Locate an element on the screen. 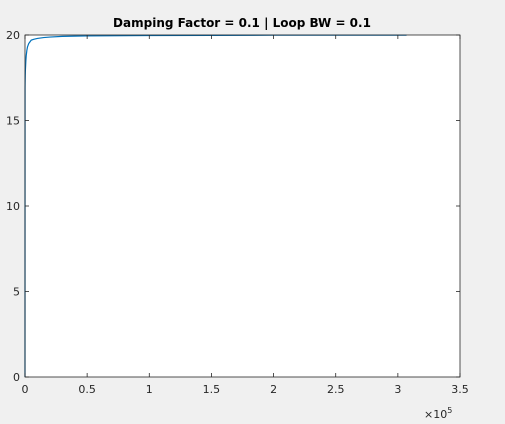 The height and width of the screenshot is (424, 505). chart-title: Damping Factor = 0.1 | Loop BW = 0.1 is located at coordinates (242, 23).